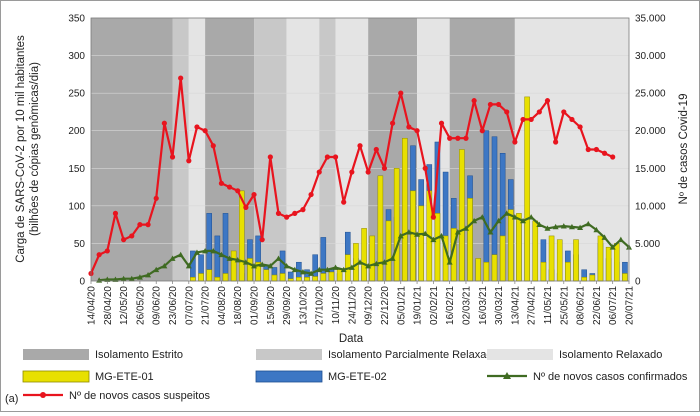  Describe the element at coordinates (124, 377) in the screenshot. I see `legend-label-ete01: MG-ETE-01` at that location.